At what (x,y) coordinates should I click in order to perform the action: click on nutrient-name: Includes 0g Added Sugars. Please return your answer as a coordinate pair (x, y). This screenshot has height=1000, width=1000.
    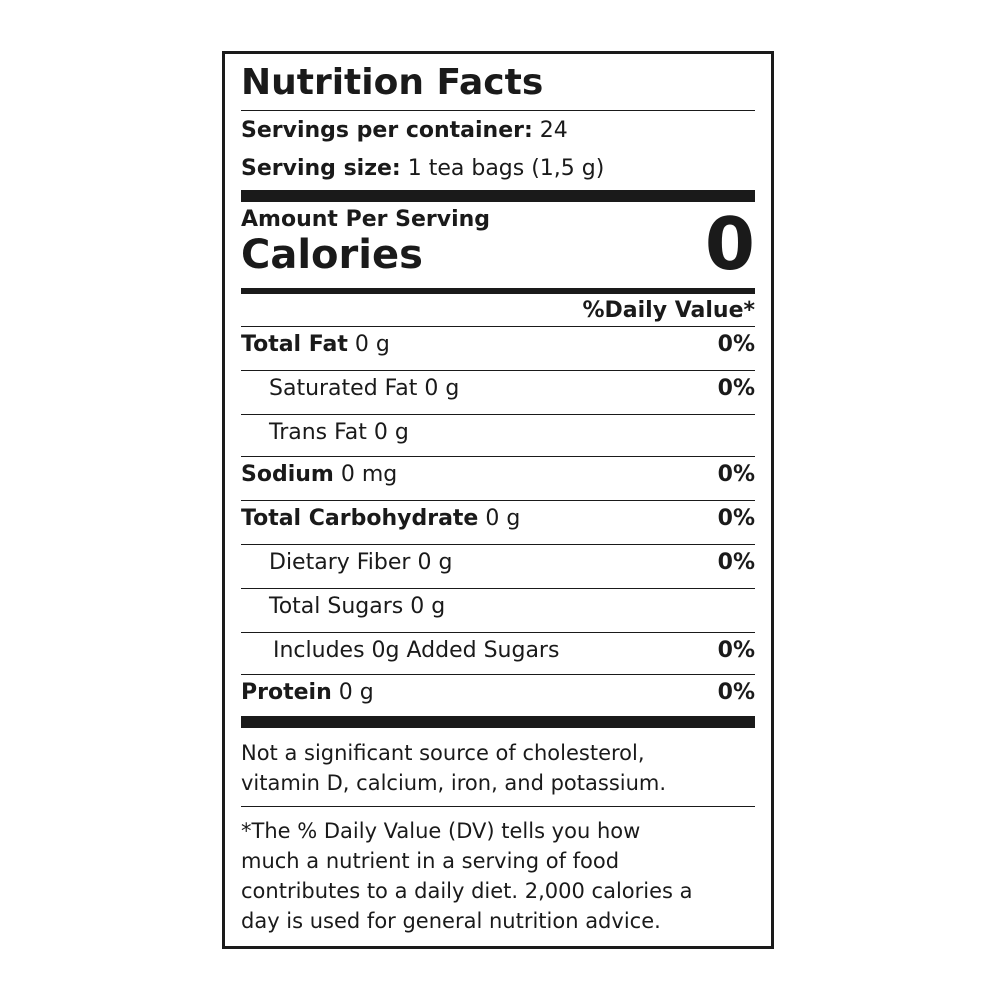
    Looking at the image, I should click on (416, 650).